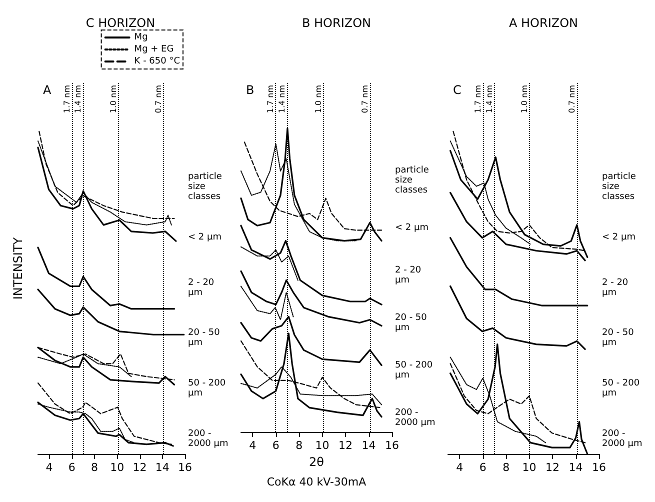 Image resolution: width=655 pixels, height=502 pixels. What do you see at coordinates (316, 461) in the screenshot?
I see `x-axis-title: 2θ` at bounding box center [316, 461].